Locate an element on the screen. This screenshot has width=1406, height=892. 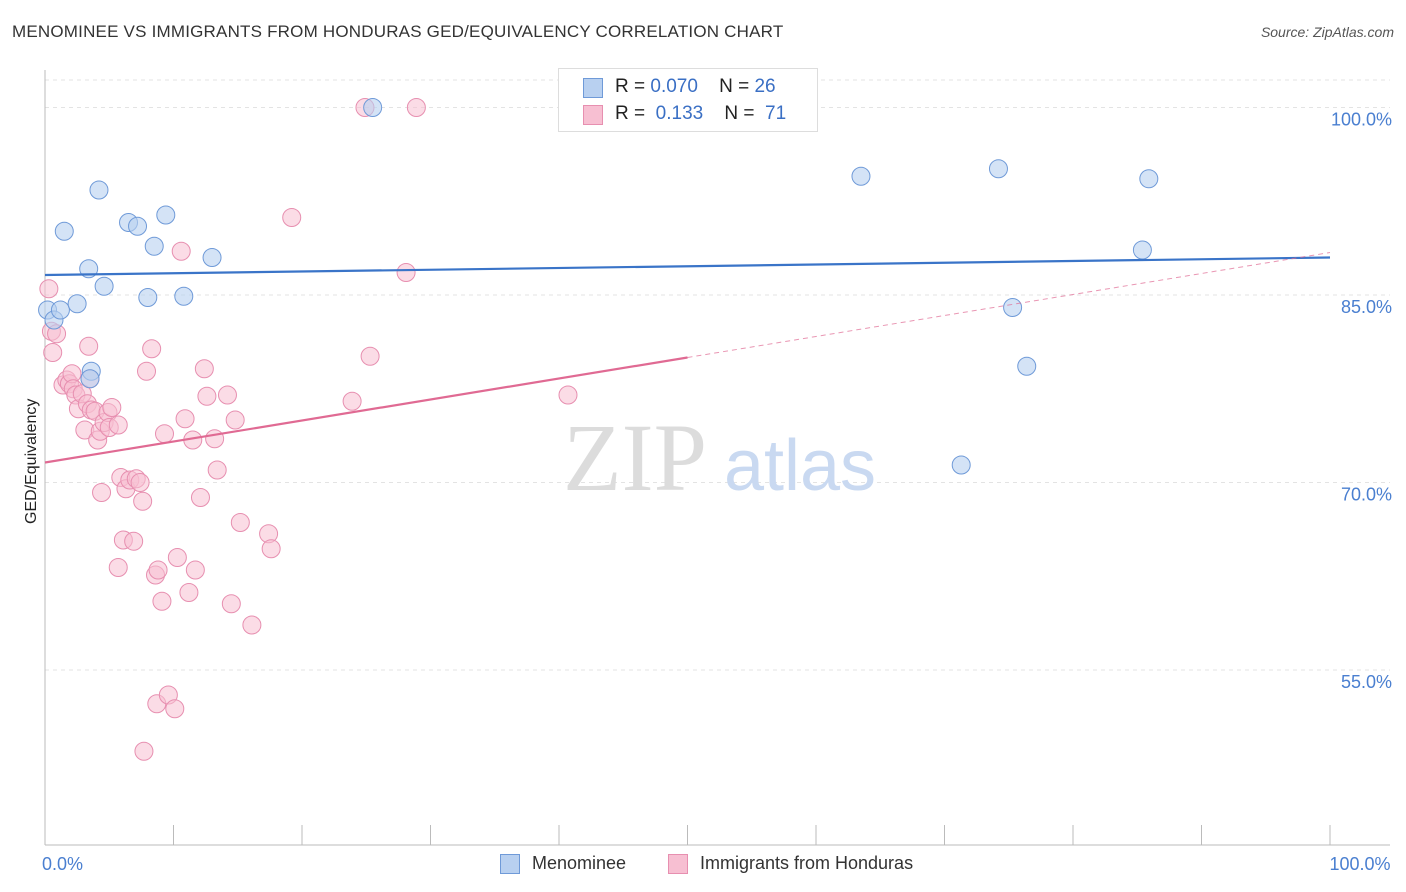
correlation-legend: R = 0.070 N = 26 R = 0.133 N = 71 is located at coordinates (688, 100).